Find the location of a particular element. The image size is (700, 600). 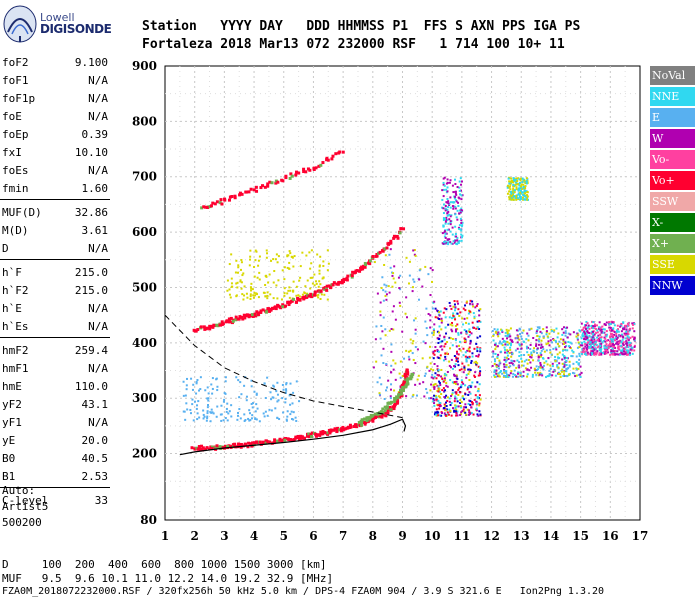

echo-cluster is located at coordinates (241, 399).